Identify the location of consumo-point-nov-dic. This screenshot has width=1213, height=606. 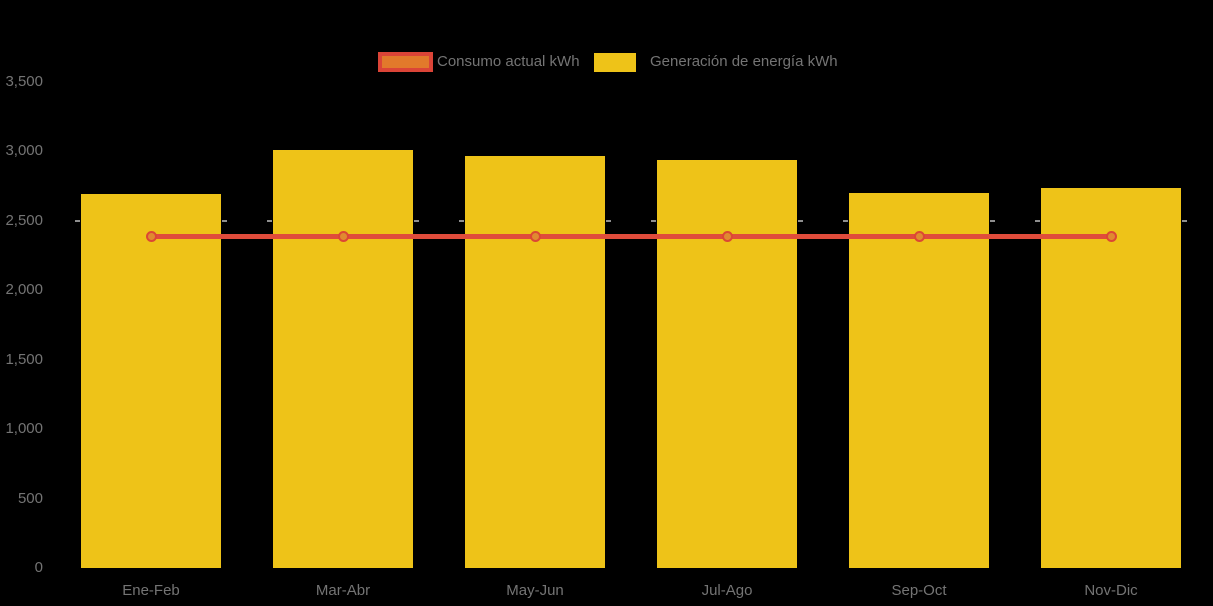
(1111, 236).